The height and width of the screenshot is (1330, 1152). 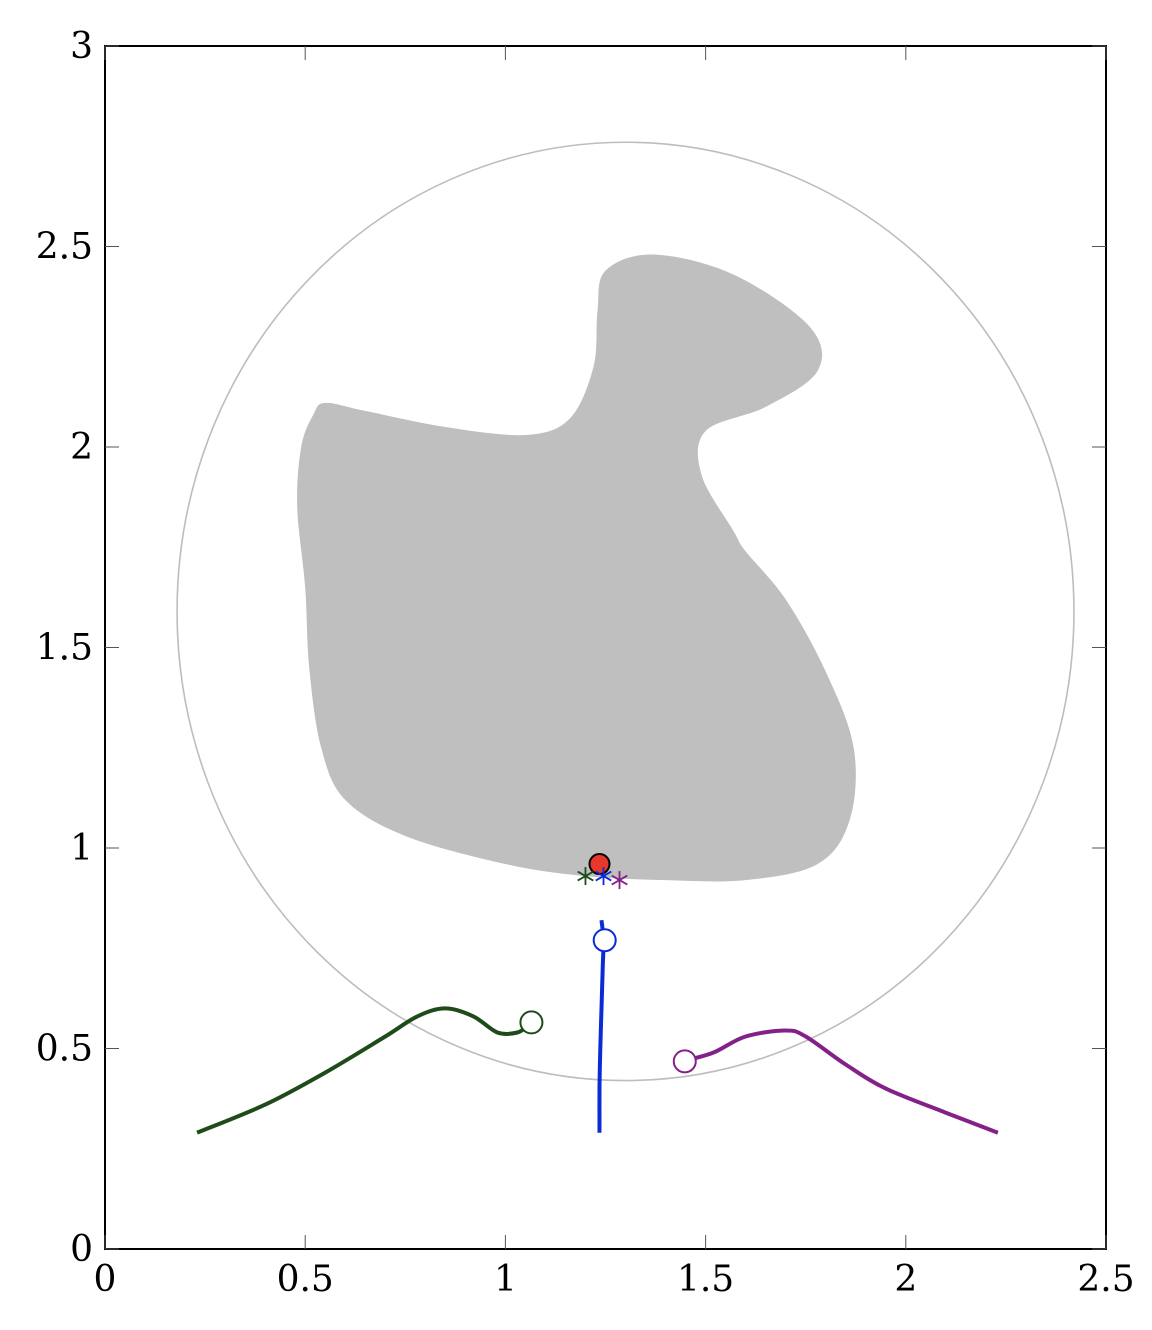 What do you see at coordinates (64, 247) in the screenshot?
I see `y-tick-label: 2.5` at bounding box center [64, 247].